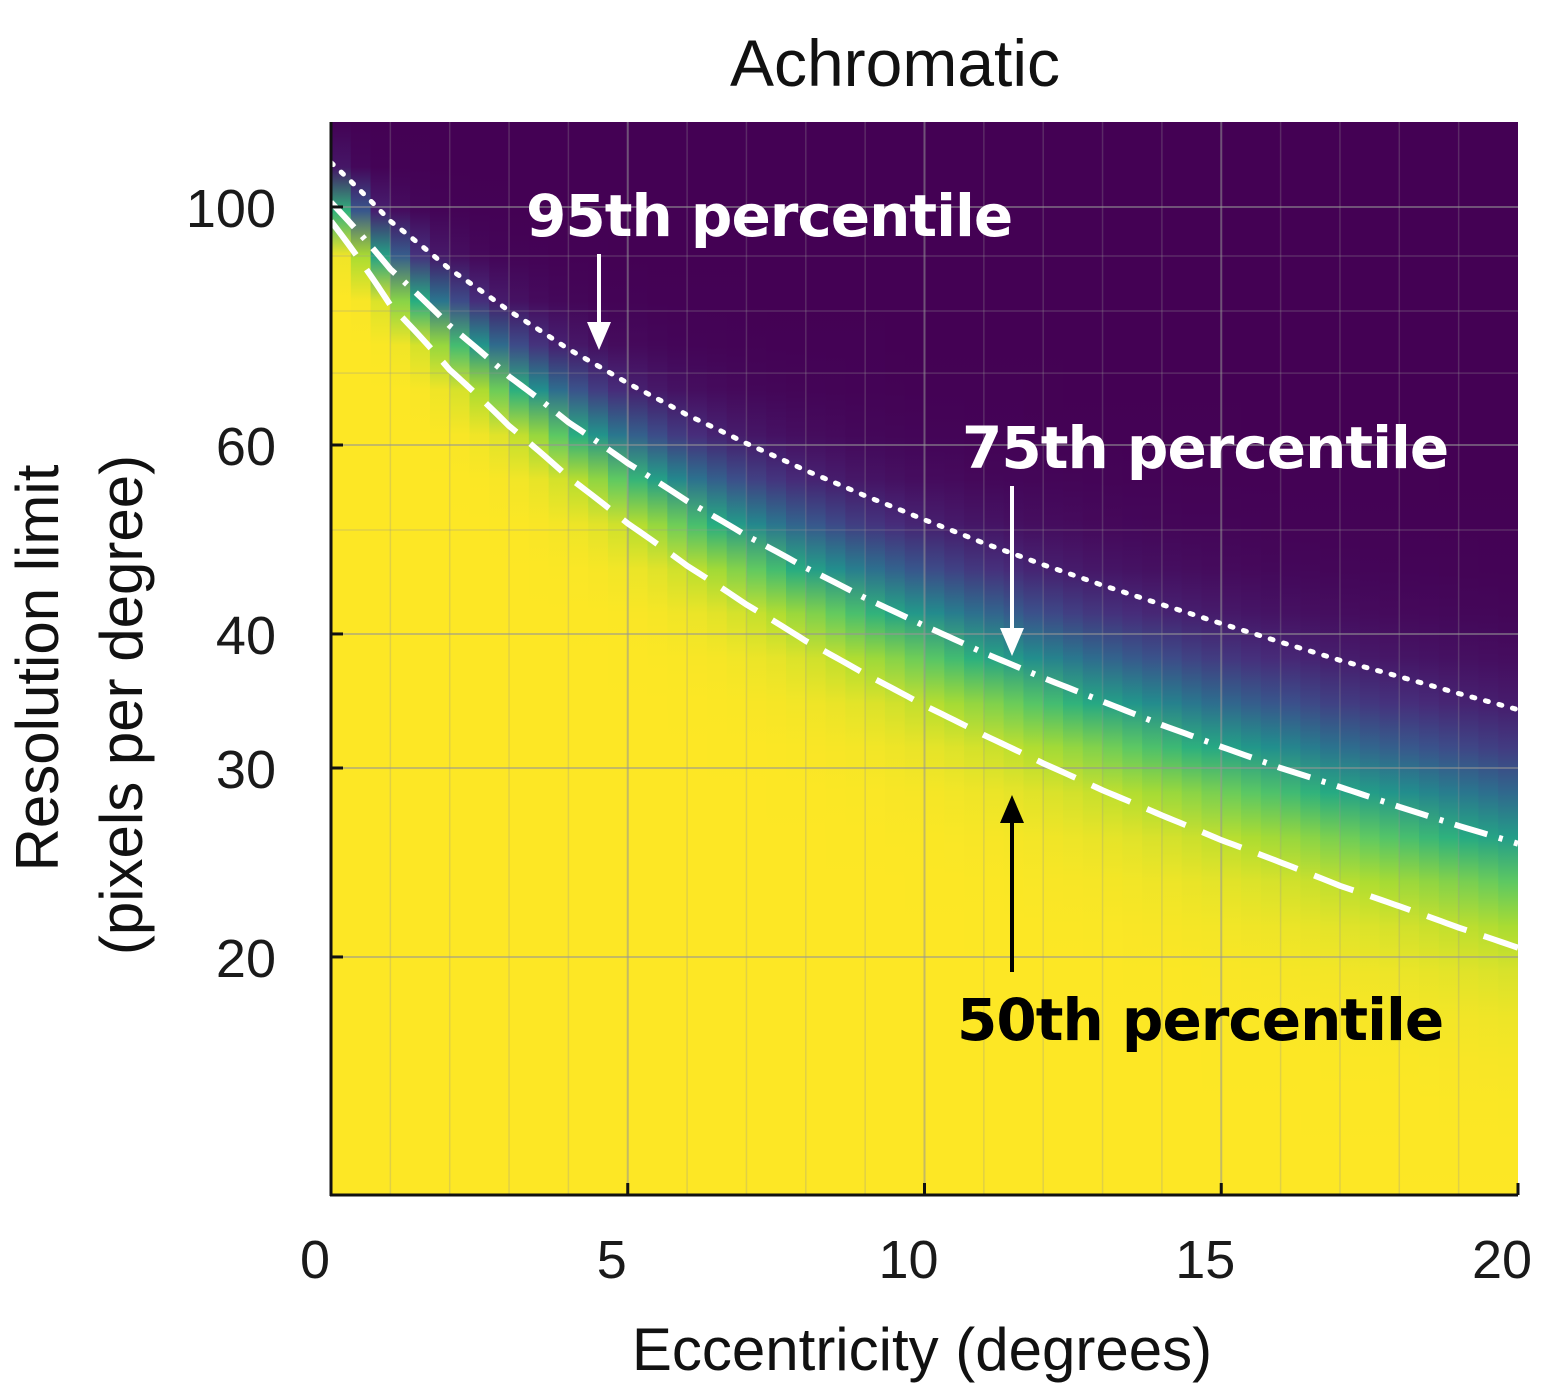 The image size is (1552, 1386). I want to click on y-tick-label: 30, so click(246, 770).